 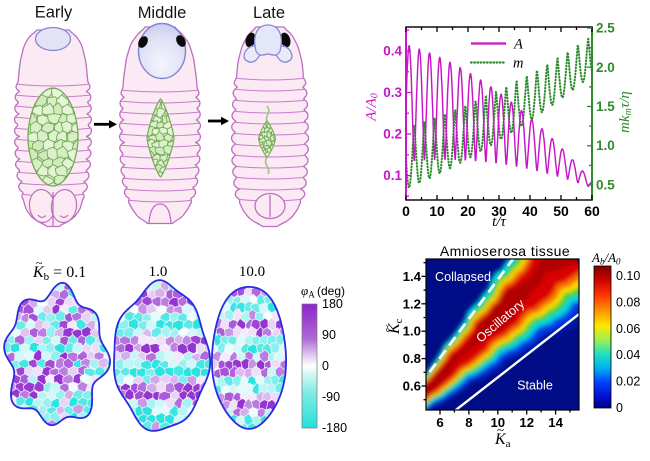 What do you see at coordinates (605, 28) in the screenshot?
I see `svg-text: 2.5` at bounding box center [605, 28].